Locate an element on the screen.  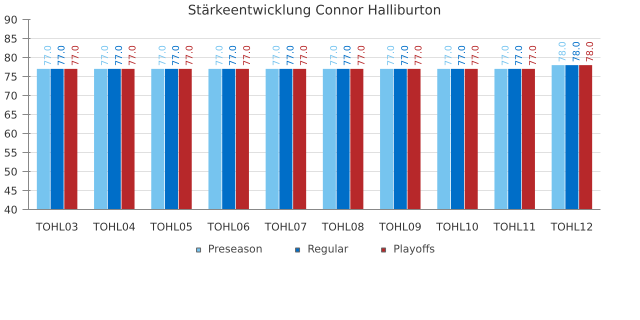
x-tick-label: TOHL07 is located at coordinates (286, 227).